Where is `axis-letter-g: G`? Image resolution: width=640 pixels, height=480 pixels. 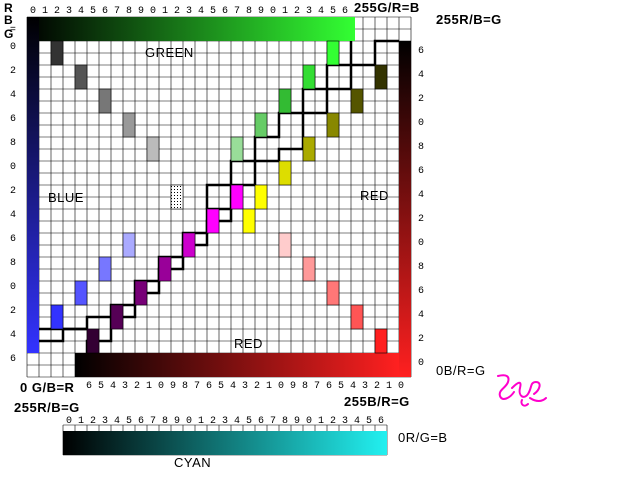
axis-letter-g: G is located at coordinates (9, 34).